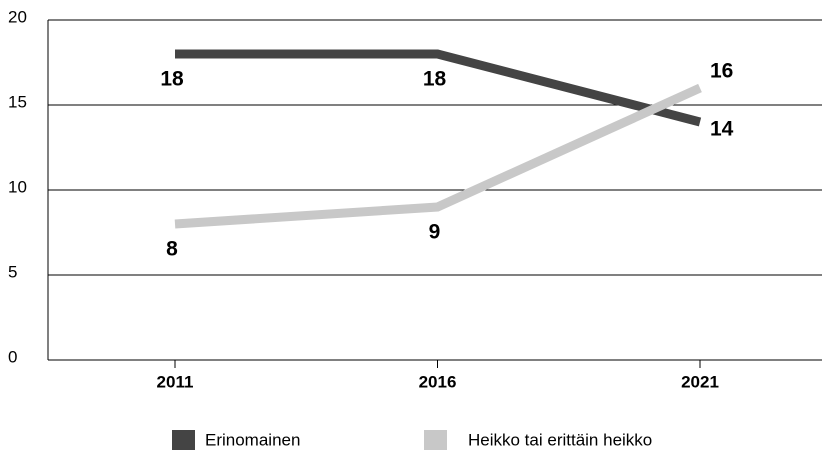 The width and height of the screenshot is (822, 450). Describe the element at coordinates (435, 232) in the screenshot. I see `data-label: 9` at that location.